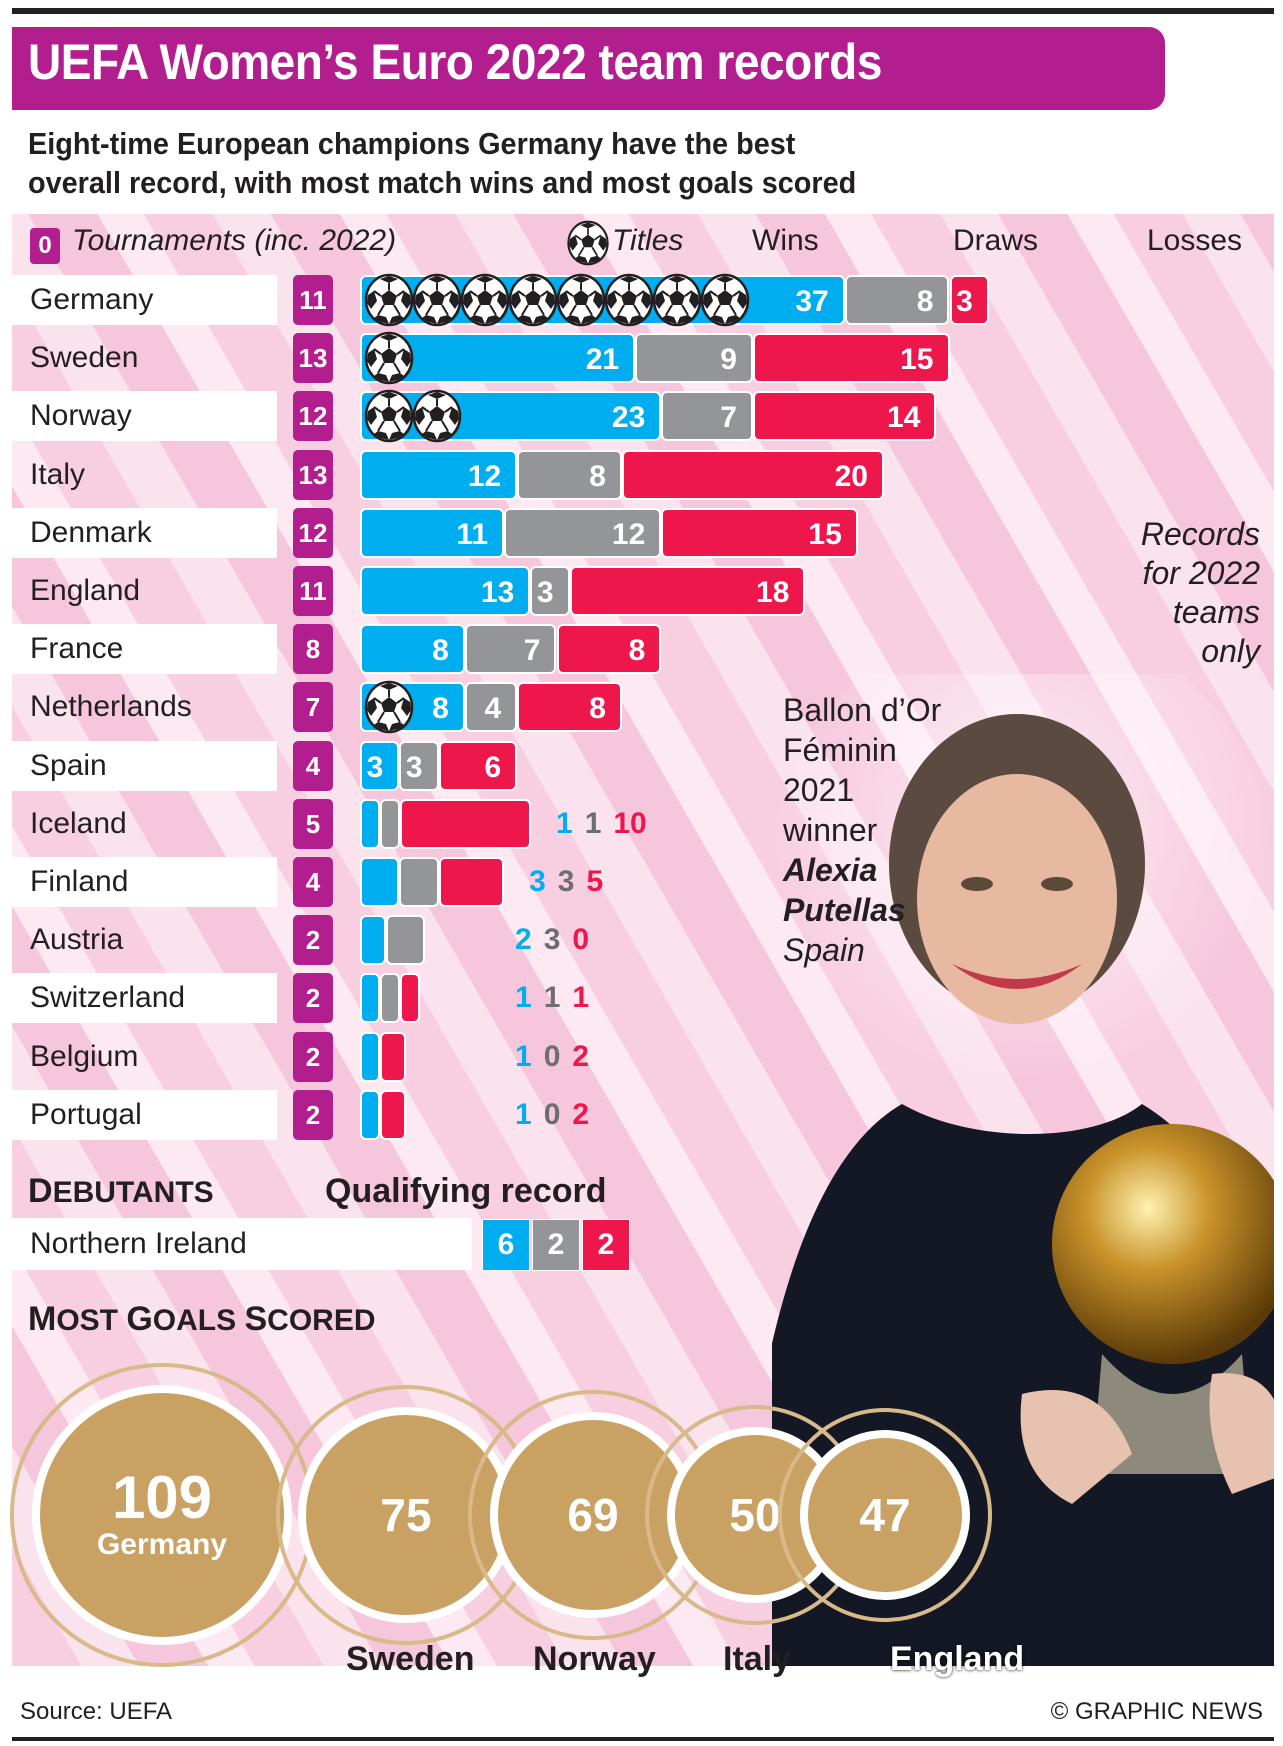  What do you see at coordinates (478, 766) in the screenshot?
I see `losses-bar: 6` at bounding box center [478, 766].